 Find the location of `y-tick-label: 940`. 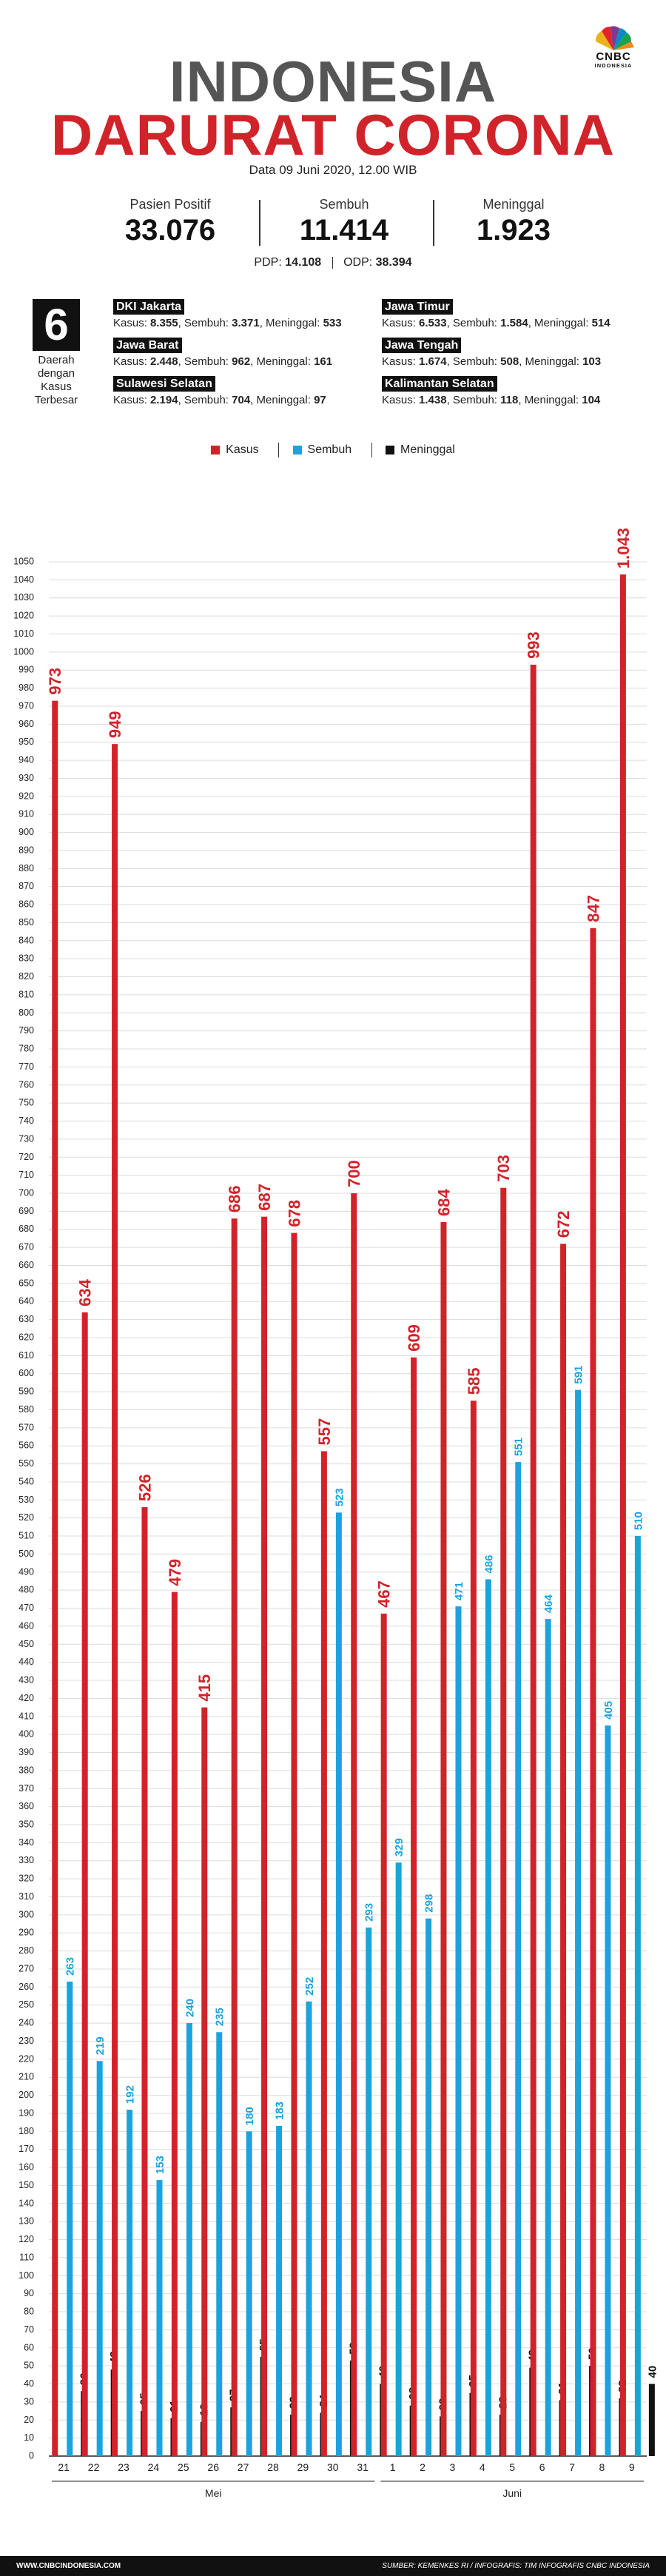

y-tick-label: 940 is located at coordinates (26, 760).